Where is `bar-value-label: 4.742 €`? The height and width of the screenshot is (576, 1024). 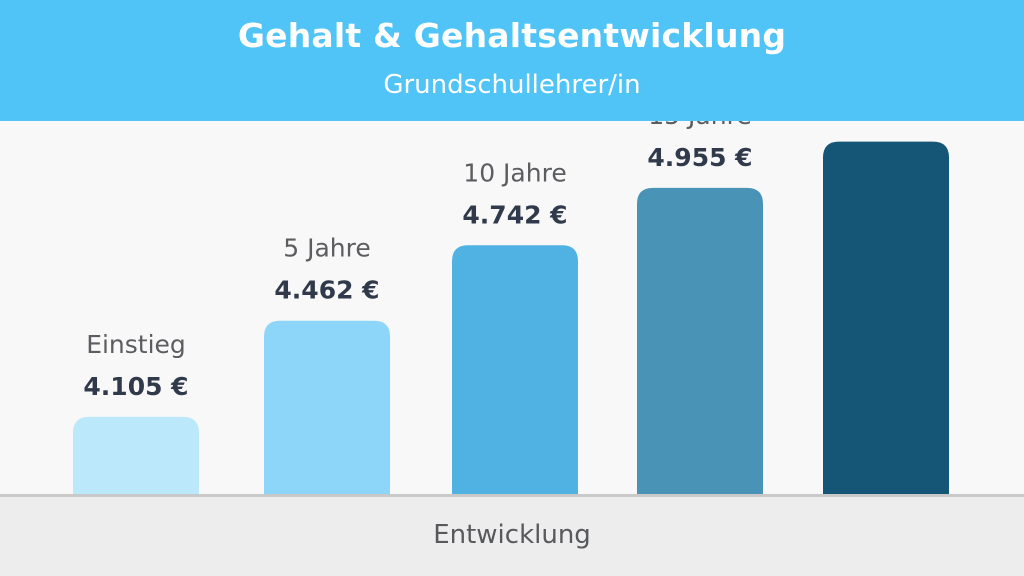 bar-value-label: 4.742 € is located at coordinates (514, 214).